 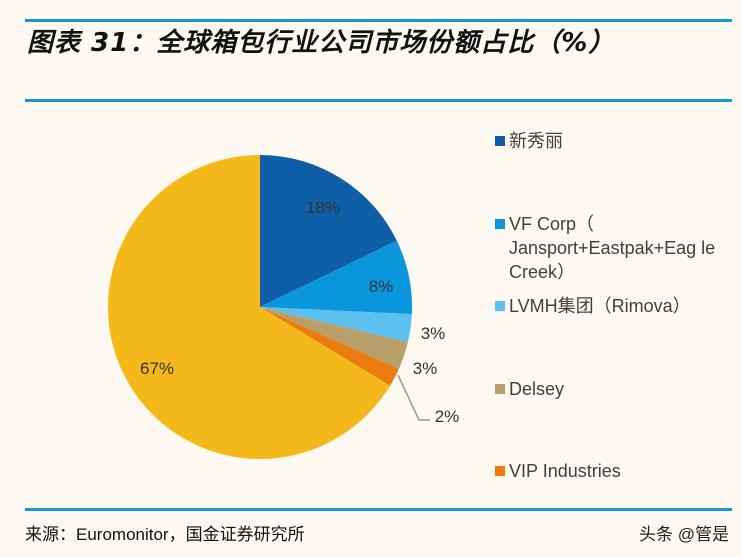 What do you see at coordinates (165, 534) in the screenshot?
I see `source-note: 来源：Euromonitor，国金证券研究所` at bounding box center [165, 534].